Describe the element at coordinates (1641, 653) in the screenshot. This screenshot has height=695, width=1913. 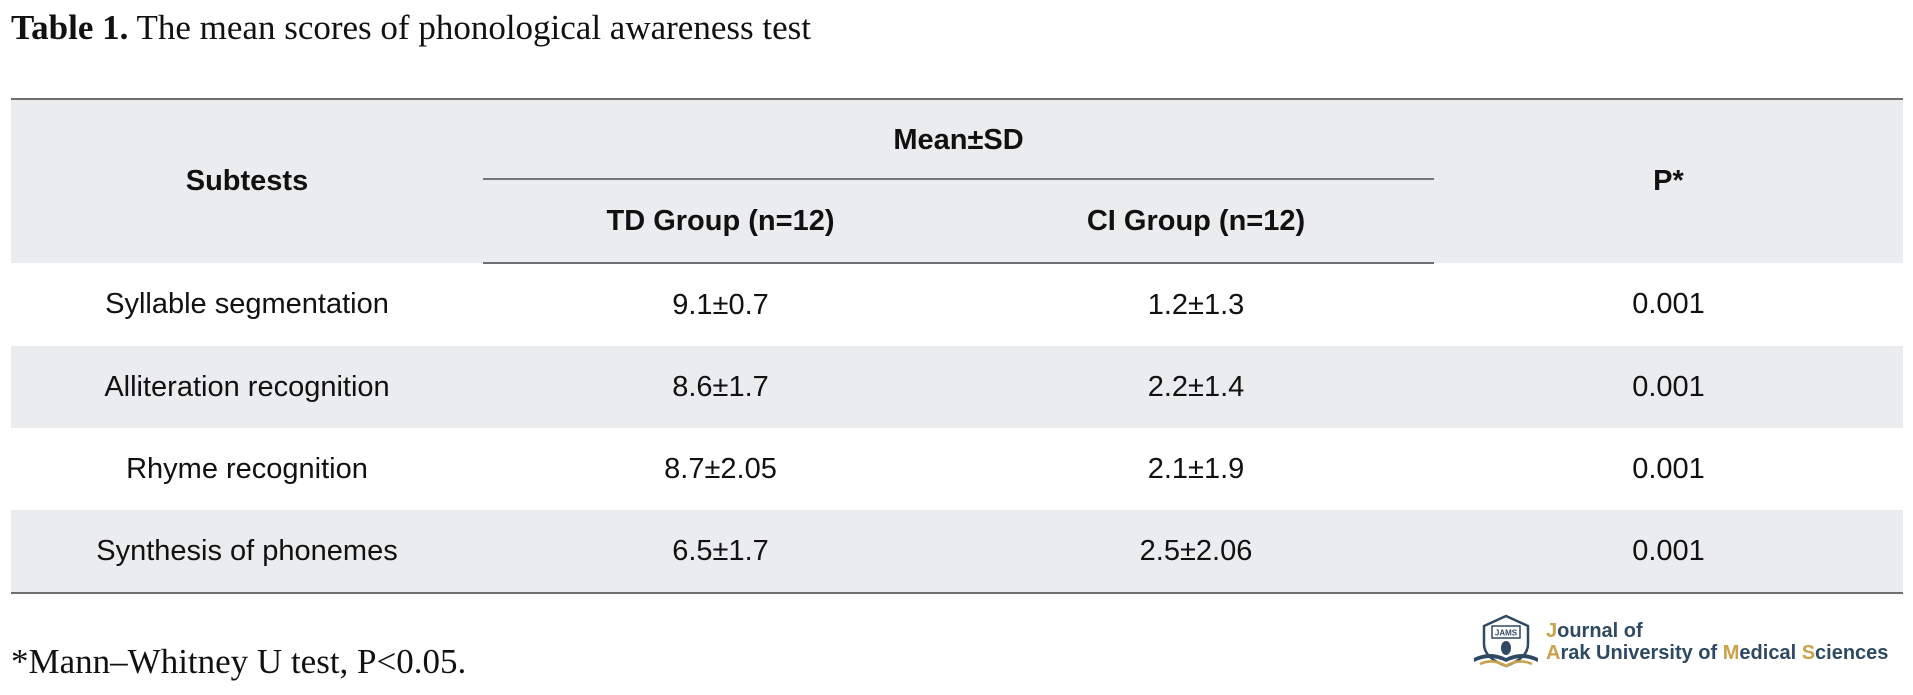
I see `logo-line2-text-1: rak University of` at that location.